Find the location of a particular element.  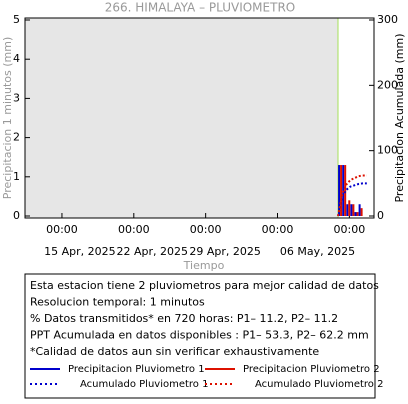

y2-tick-label: 300 is located at coordinates (387, 19).